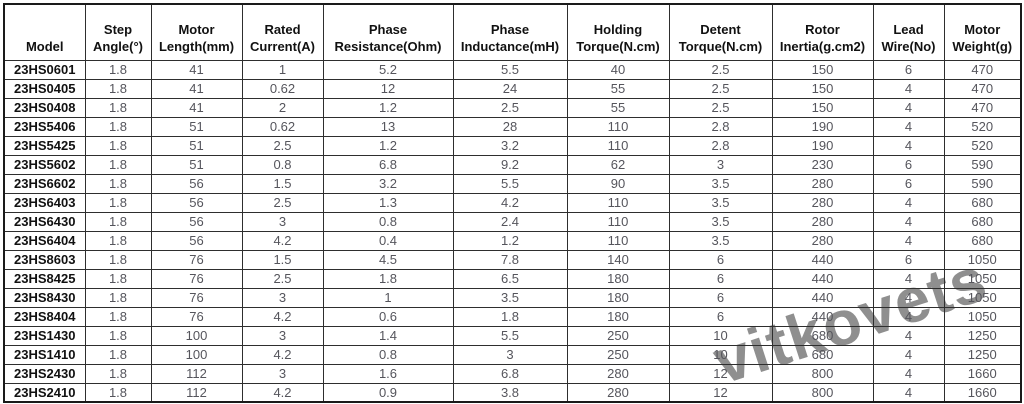  What do you see at coordinates (388, 221) in the screenshot?
I see `table-cell: 0.8` at bounding box center [388, 221].